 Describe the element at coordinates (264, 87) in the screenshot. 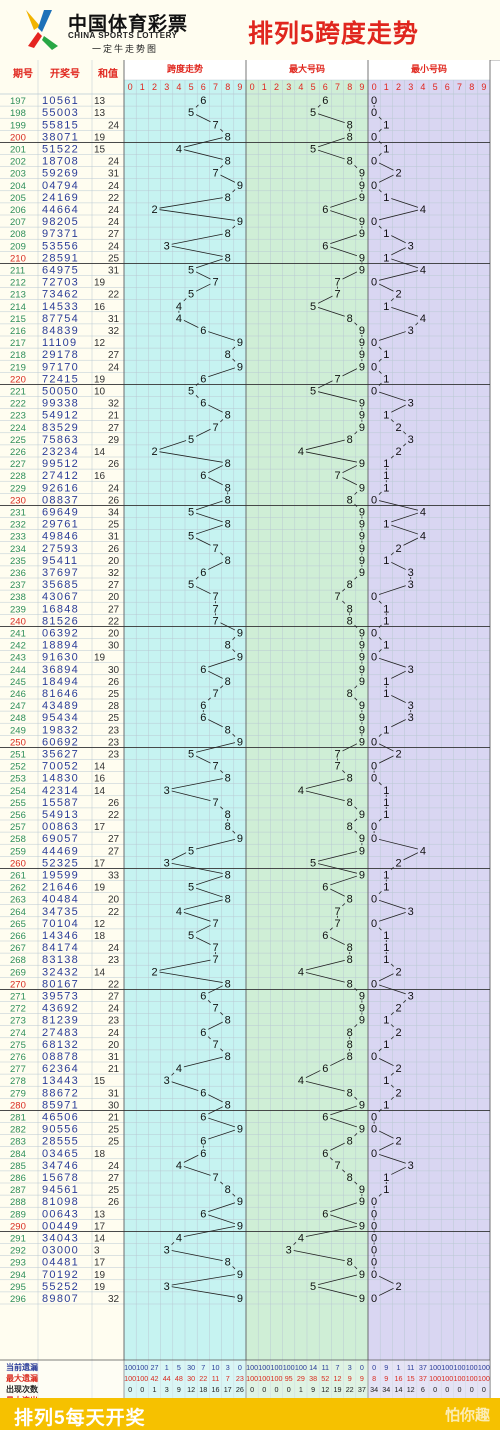

I see `max-digit-header-1: 1` at that location.